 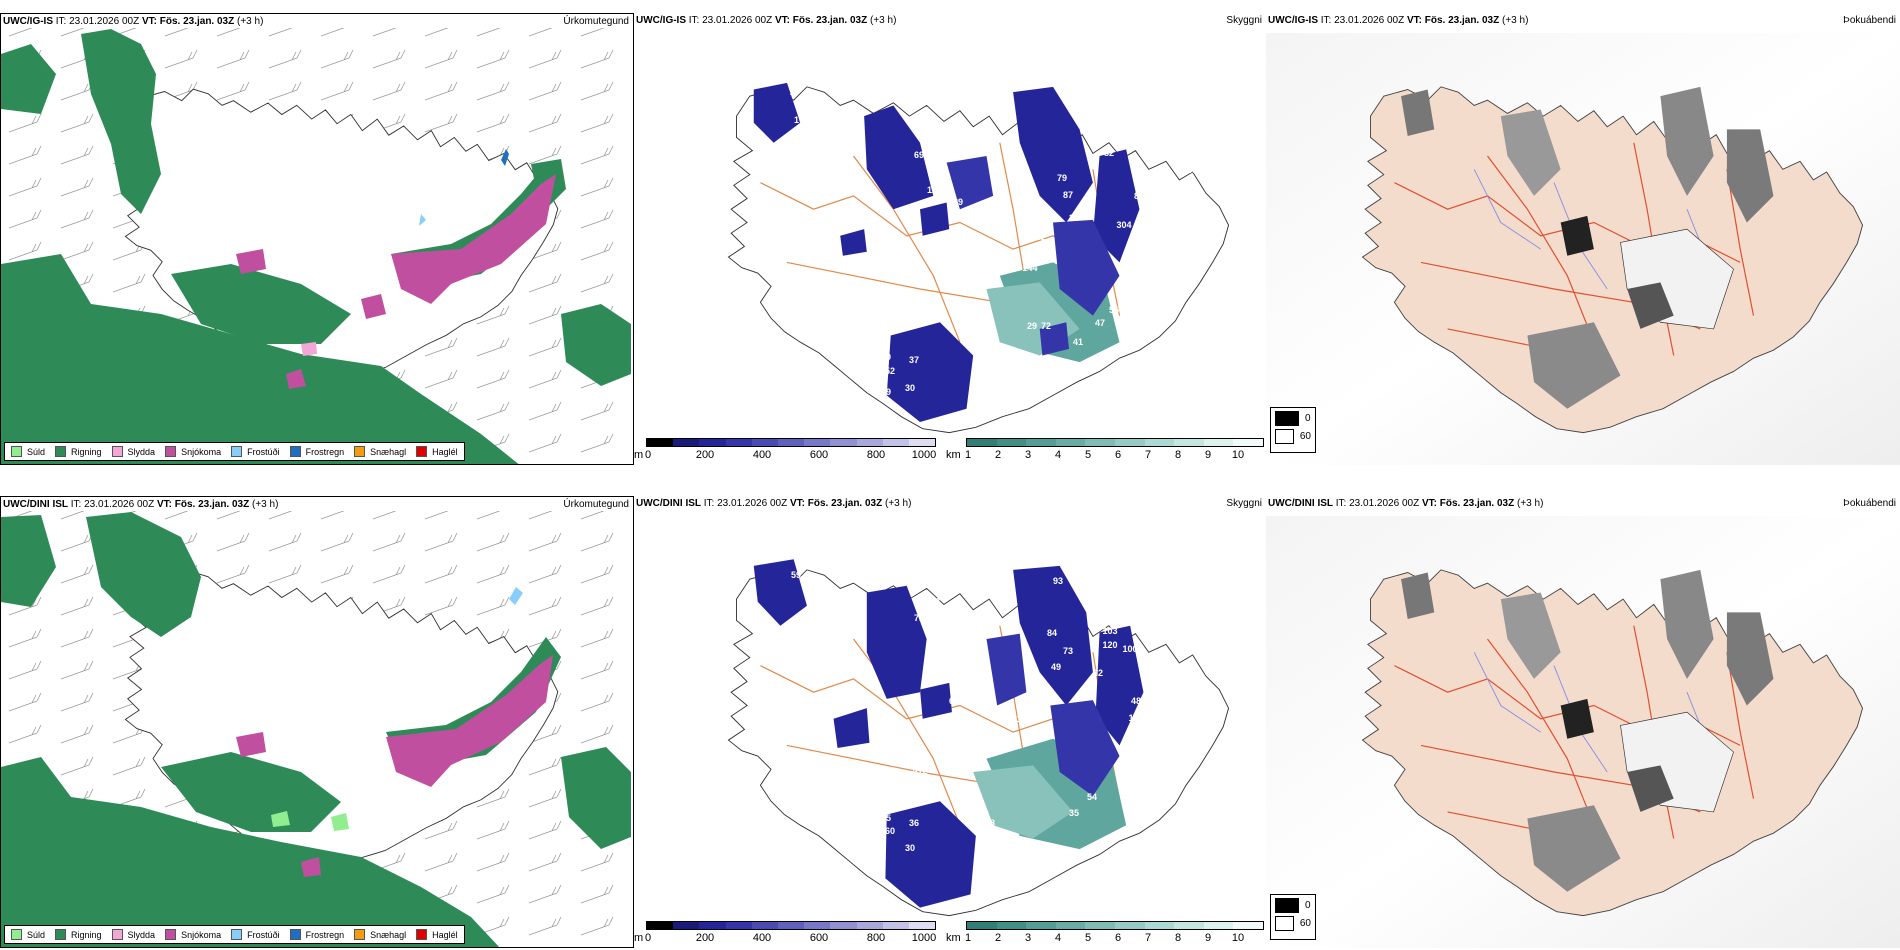 I want to click on cloud-label: 412, so click(x=919, y=771).